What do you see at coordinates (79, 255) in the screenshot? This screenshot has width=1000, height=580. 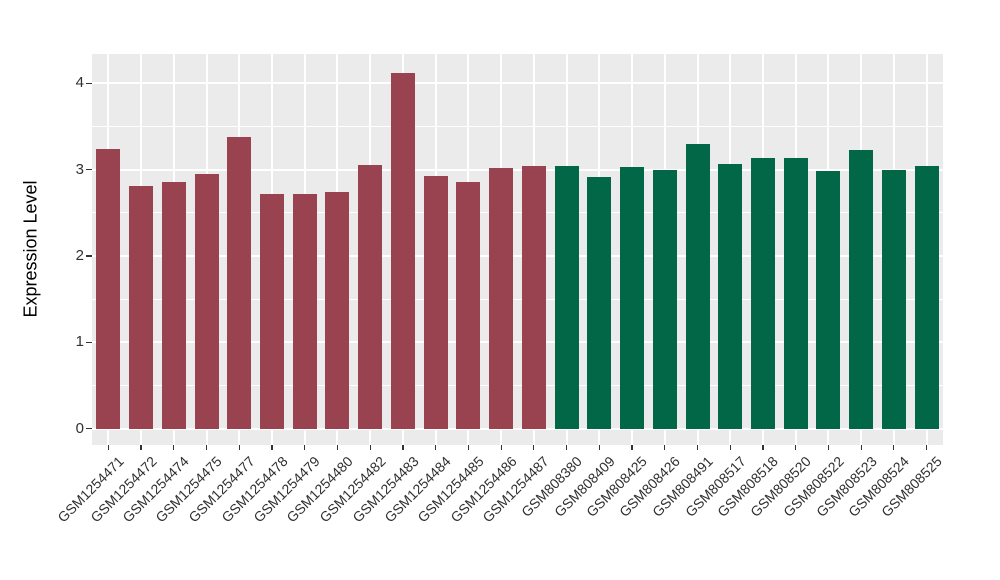 I see `y-tick-label: 2` at bounding box center [79, 255].